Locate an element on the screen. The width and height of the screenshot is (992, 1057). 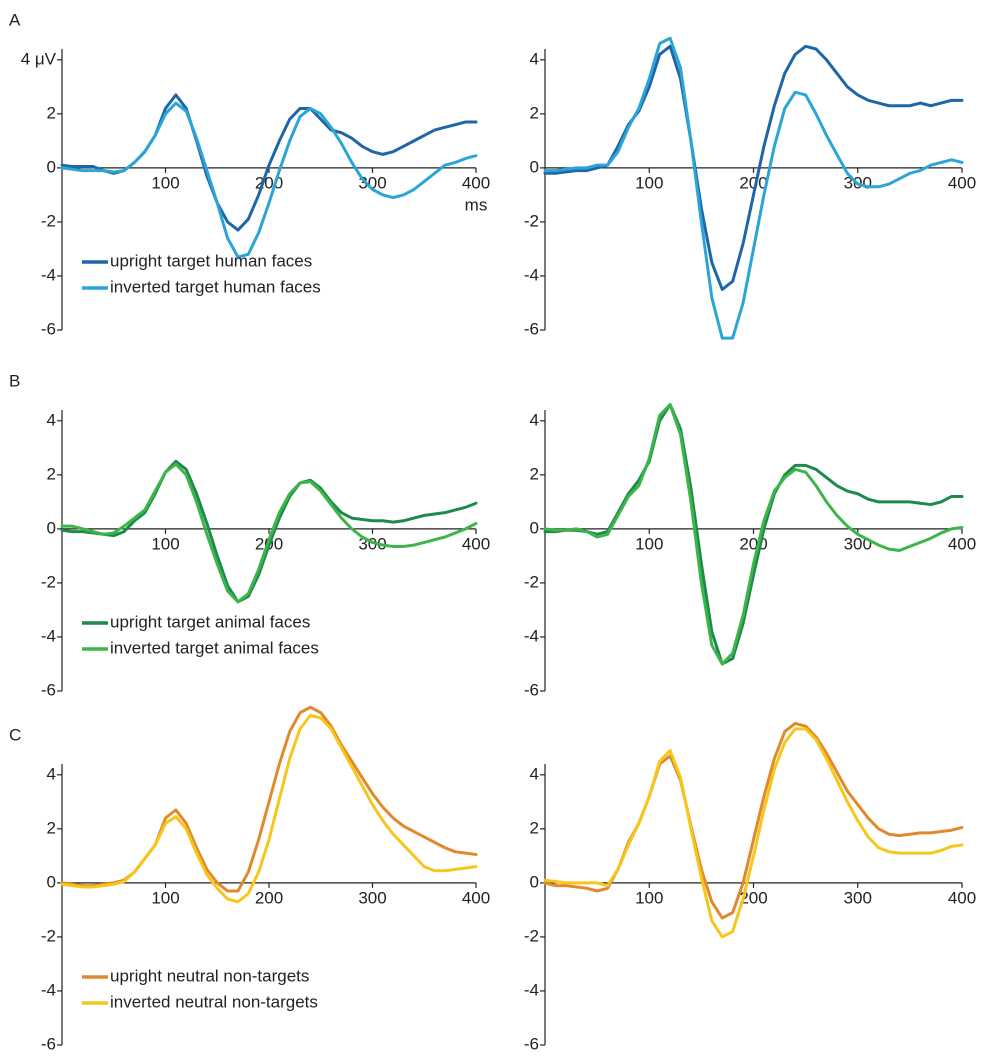
panel-label: A is located at coordinates (15, 19).